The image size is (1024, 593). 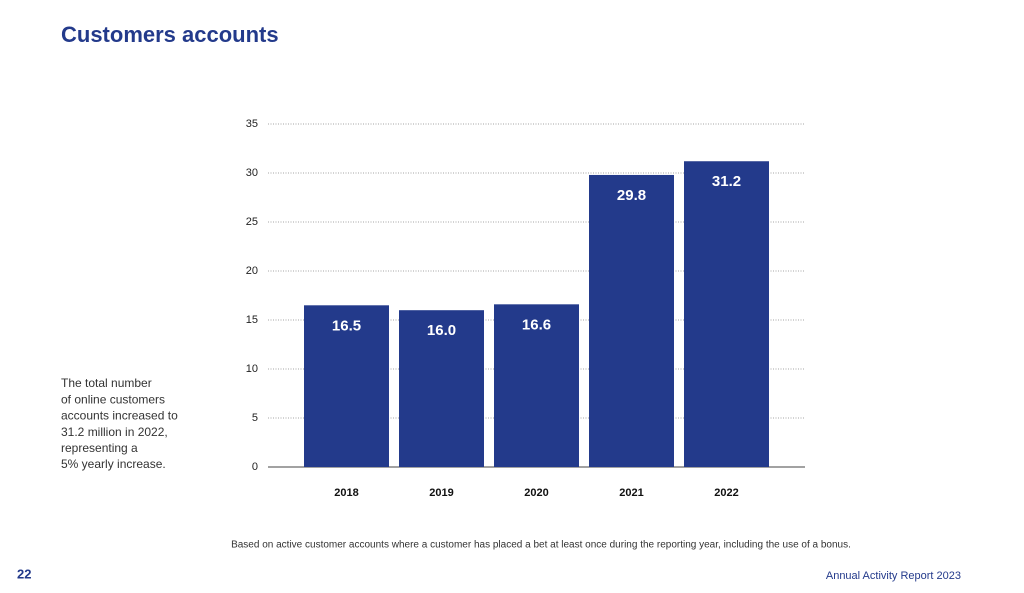 I want to click on y-tick-label: 10, so click(x=252, y=369).